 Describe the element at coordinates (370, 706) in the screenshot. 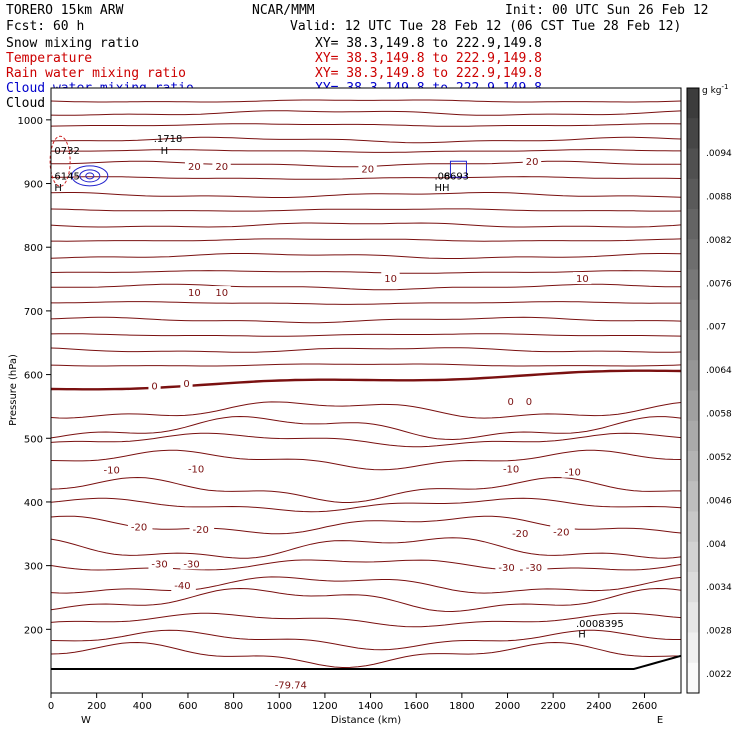

I see `x-tick-label: 1400` at that location.